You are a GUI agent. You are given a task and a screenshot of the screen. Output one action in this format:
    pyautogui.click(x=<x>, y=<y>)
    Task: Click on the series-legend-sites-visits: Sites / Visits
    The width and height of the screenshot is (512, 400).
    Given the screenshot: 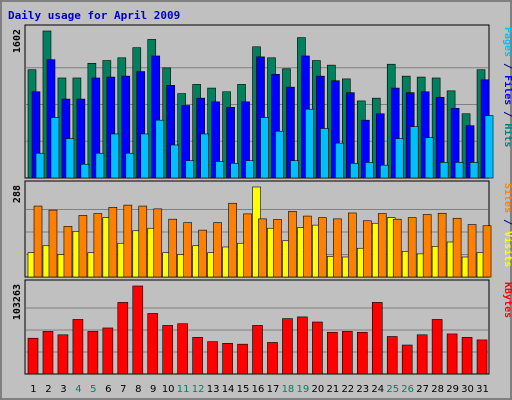 What is the action you would take?
    pyautogui.click(x=507, y=225)
    